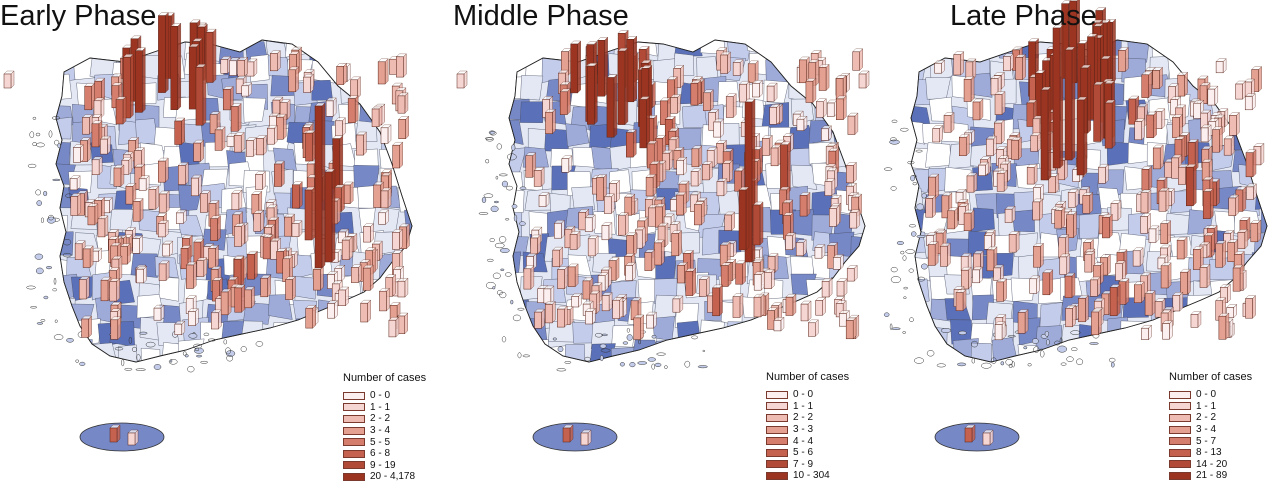  Describe the element at coordinates (1210, 395) in the screenshot. I see `legend-item: 0 - 0` at that location.